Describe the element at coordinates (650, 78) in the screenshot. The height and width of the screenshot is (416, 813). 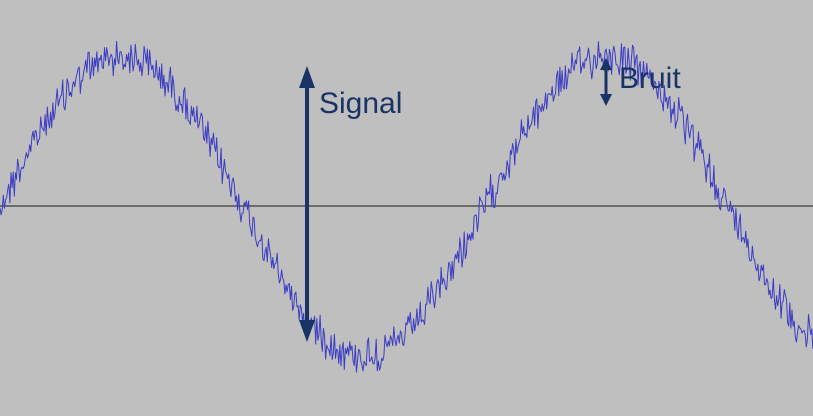
I see `noise-label: Bruit` at that location.